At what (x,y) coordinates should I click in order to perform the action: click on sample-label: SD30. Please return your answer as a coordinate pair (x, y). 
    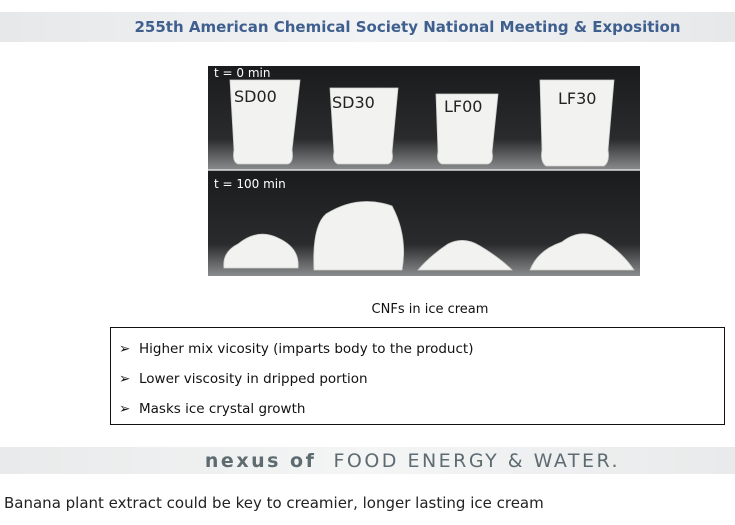
    Looking at the image, I should click on (353, 102).